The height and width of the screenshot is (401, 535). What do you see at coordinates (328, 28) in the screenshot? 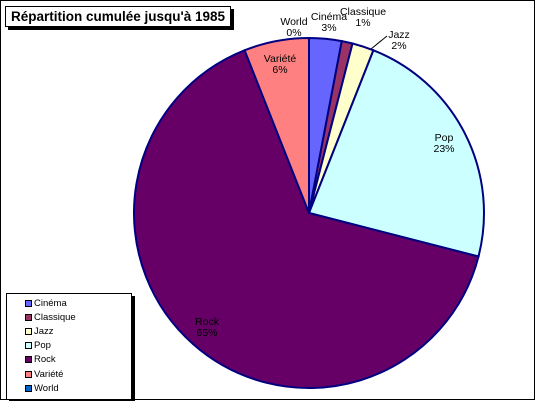
I see `slice-value-label: 3%` at bounding box center [328, 28].